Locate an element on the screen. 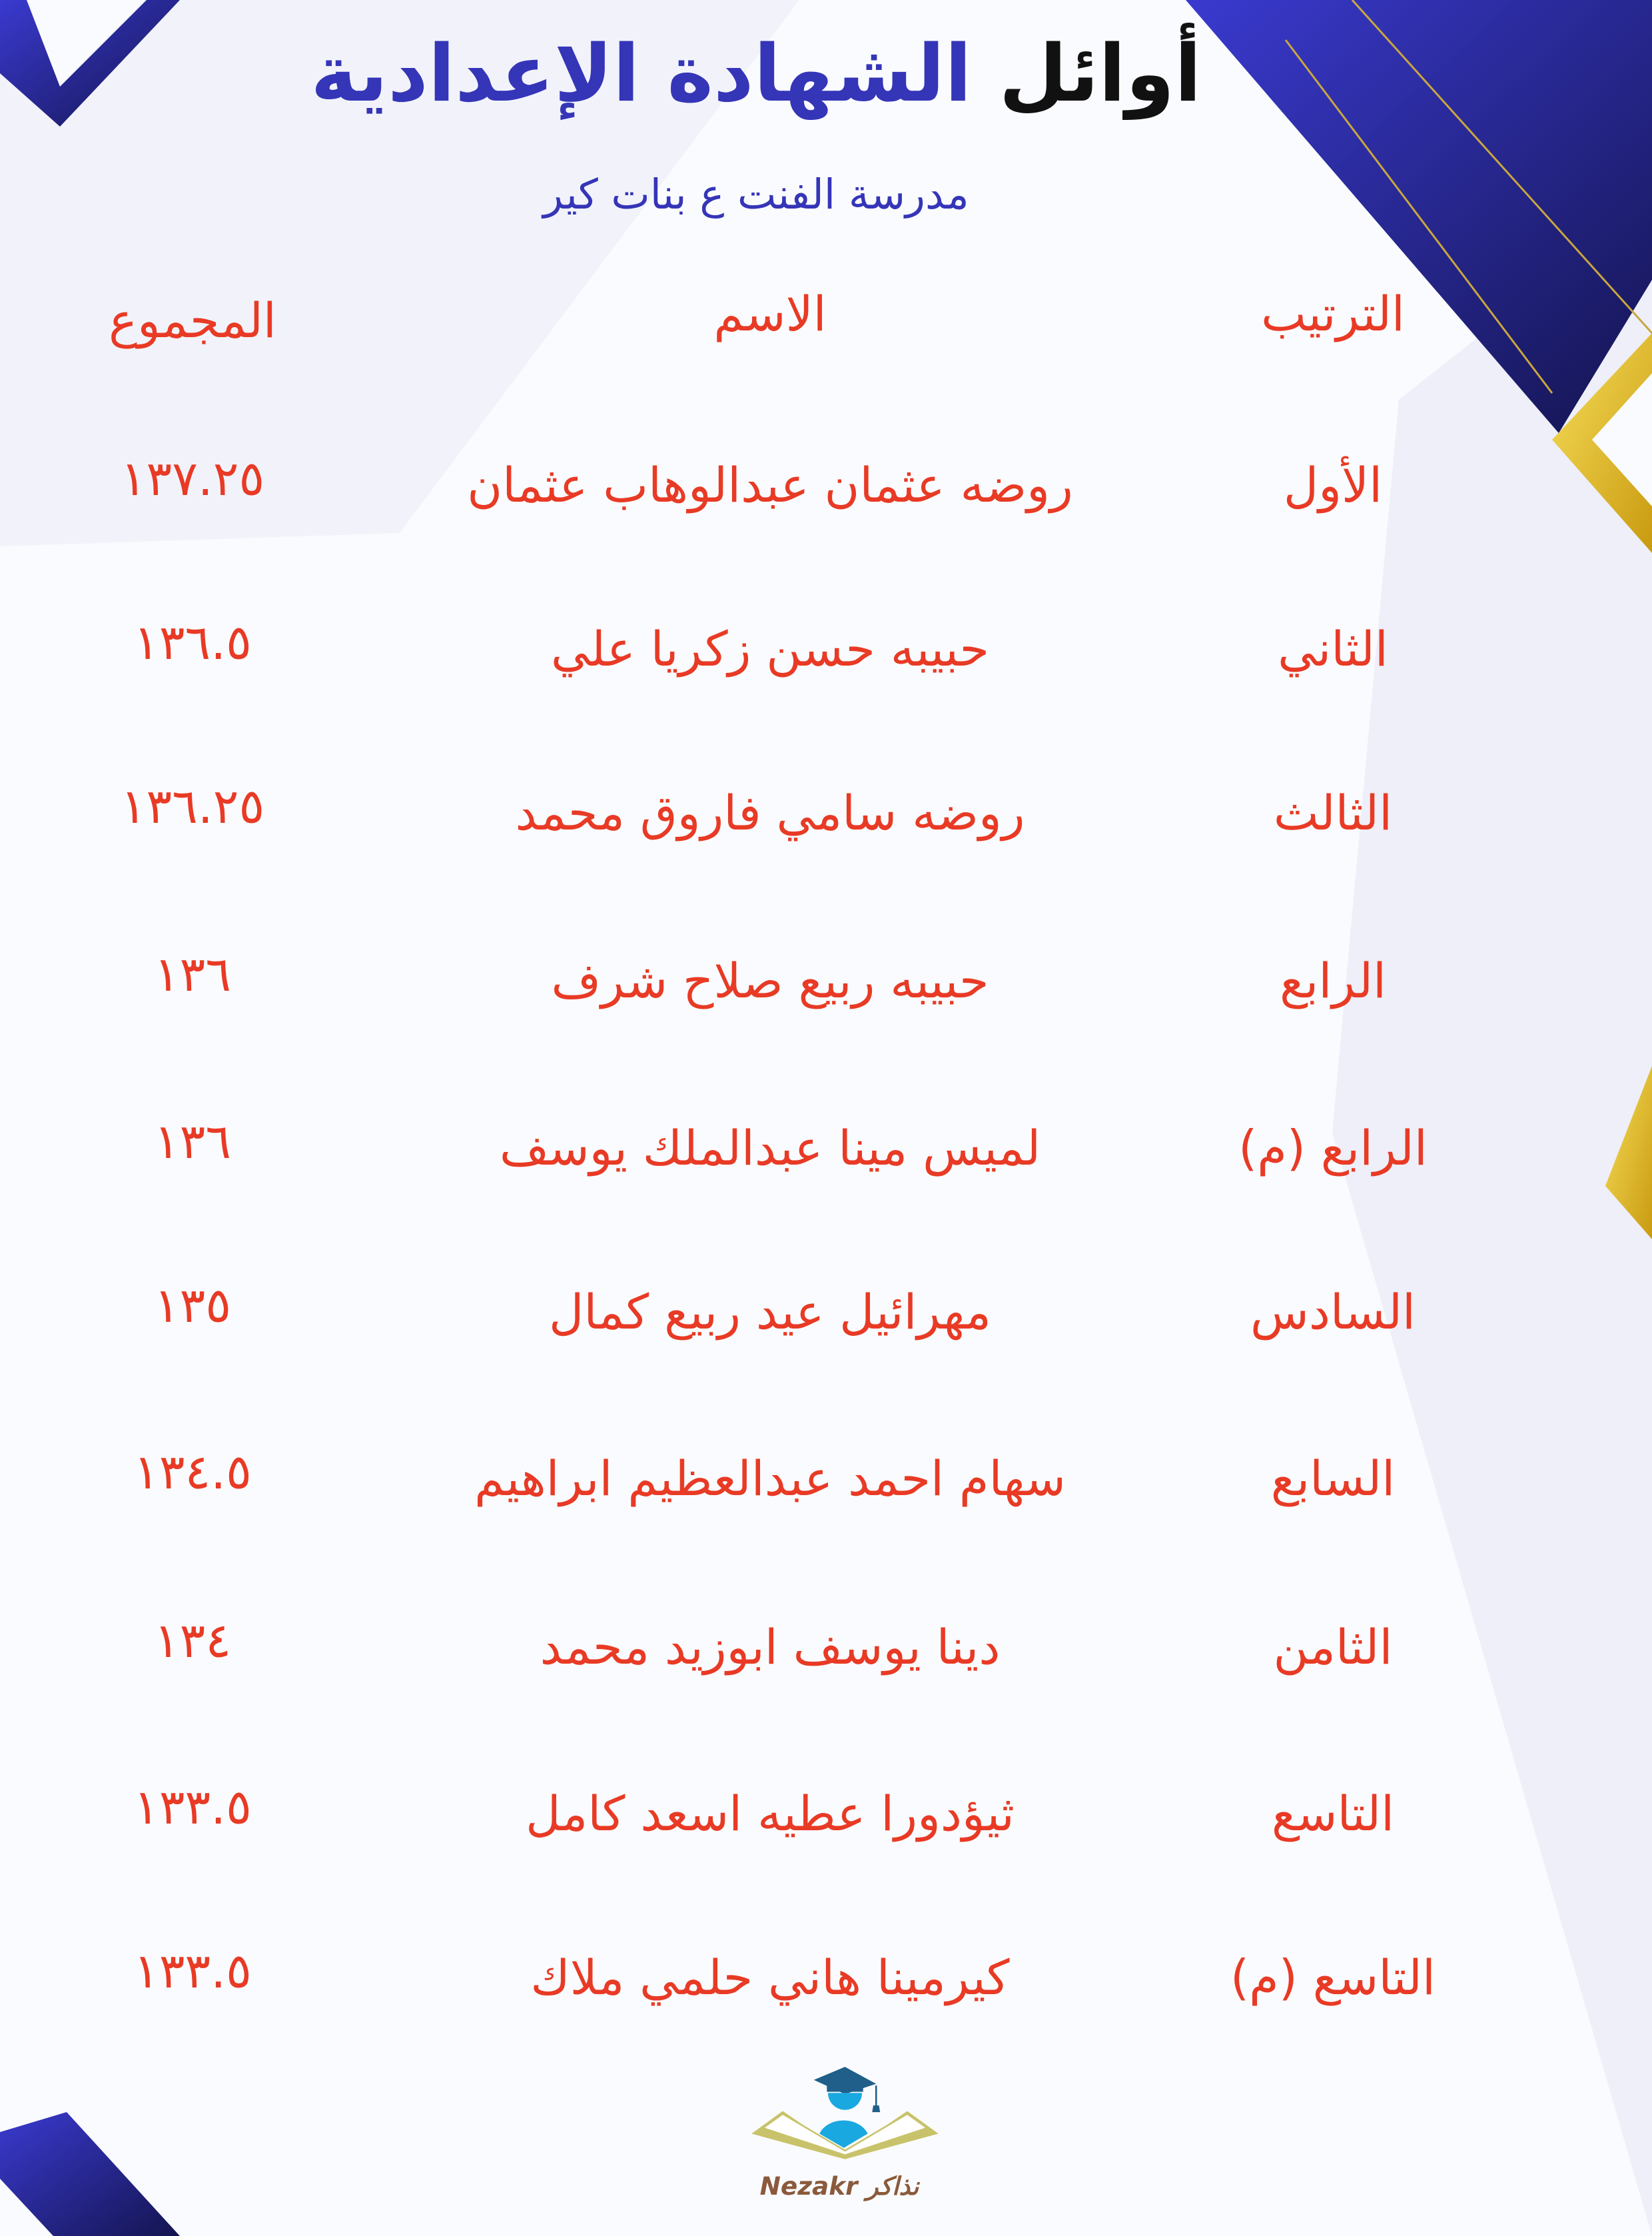 This screenshot has height=2236, width=1652. row-name: كيرمينا هاني حلمي ملاك is located at coordinates (770, 1977).